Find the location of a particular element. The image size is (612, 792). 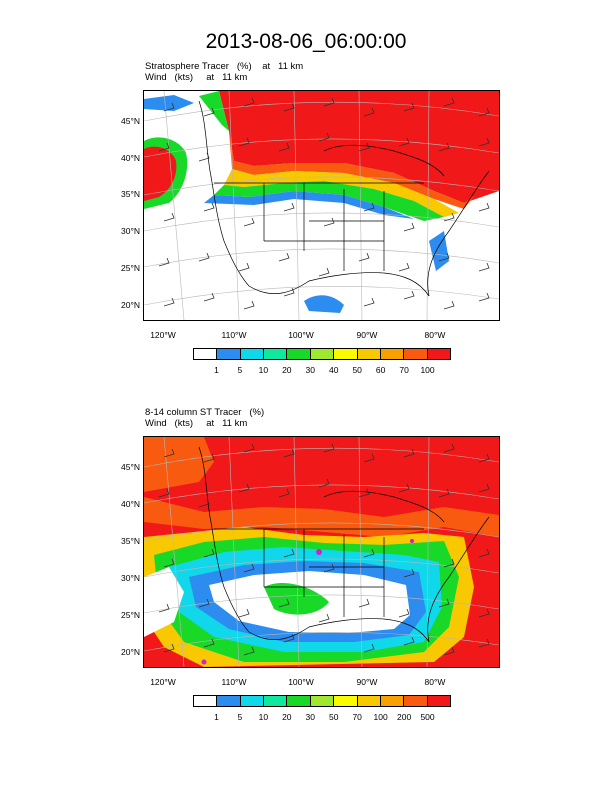

panel1-lat-35: 35°N is located at coordinates (130, 194).